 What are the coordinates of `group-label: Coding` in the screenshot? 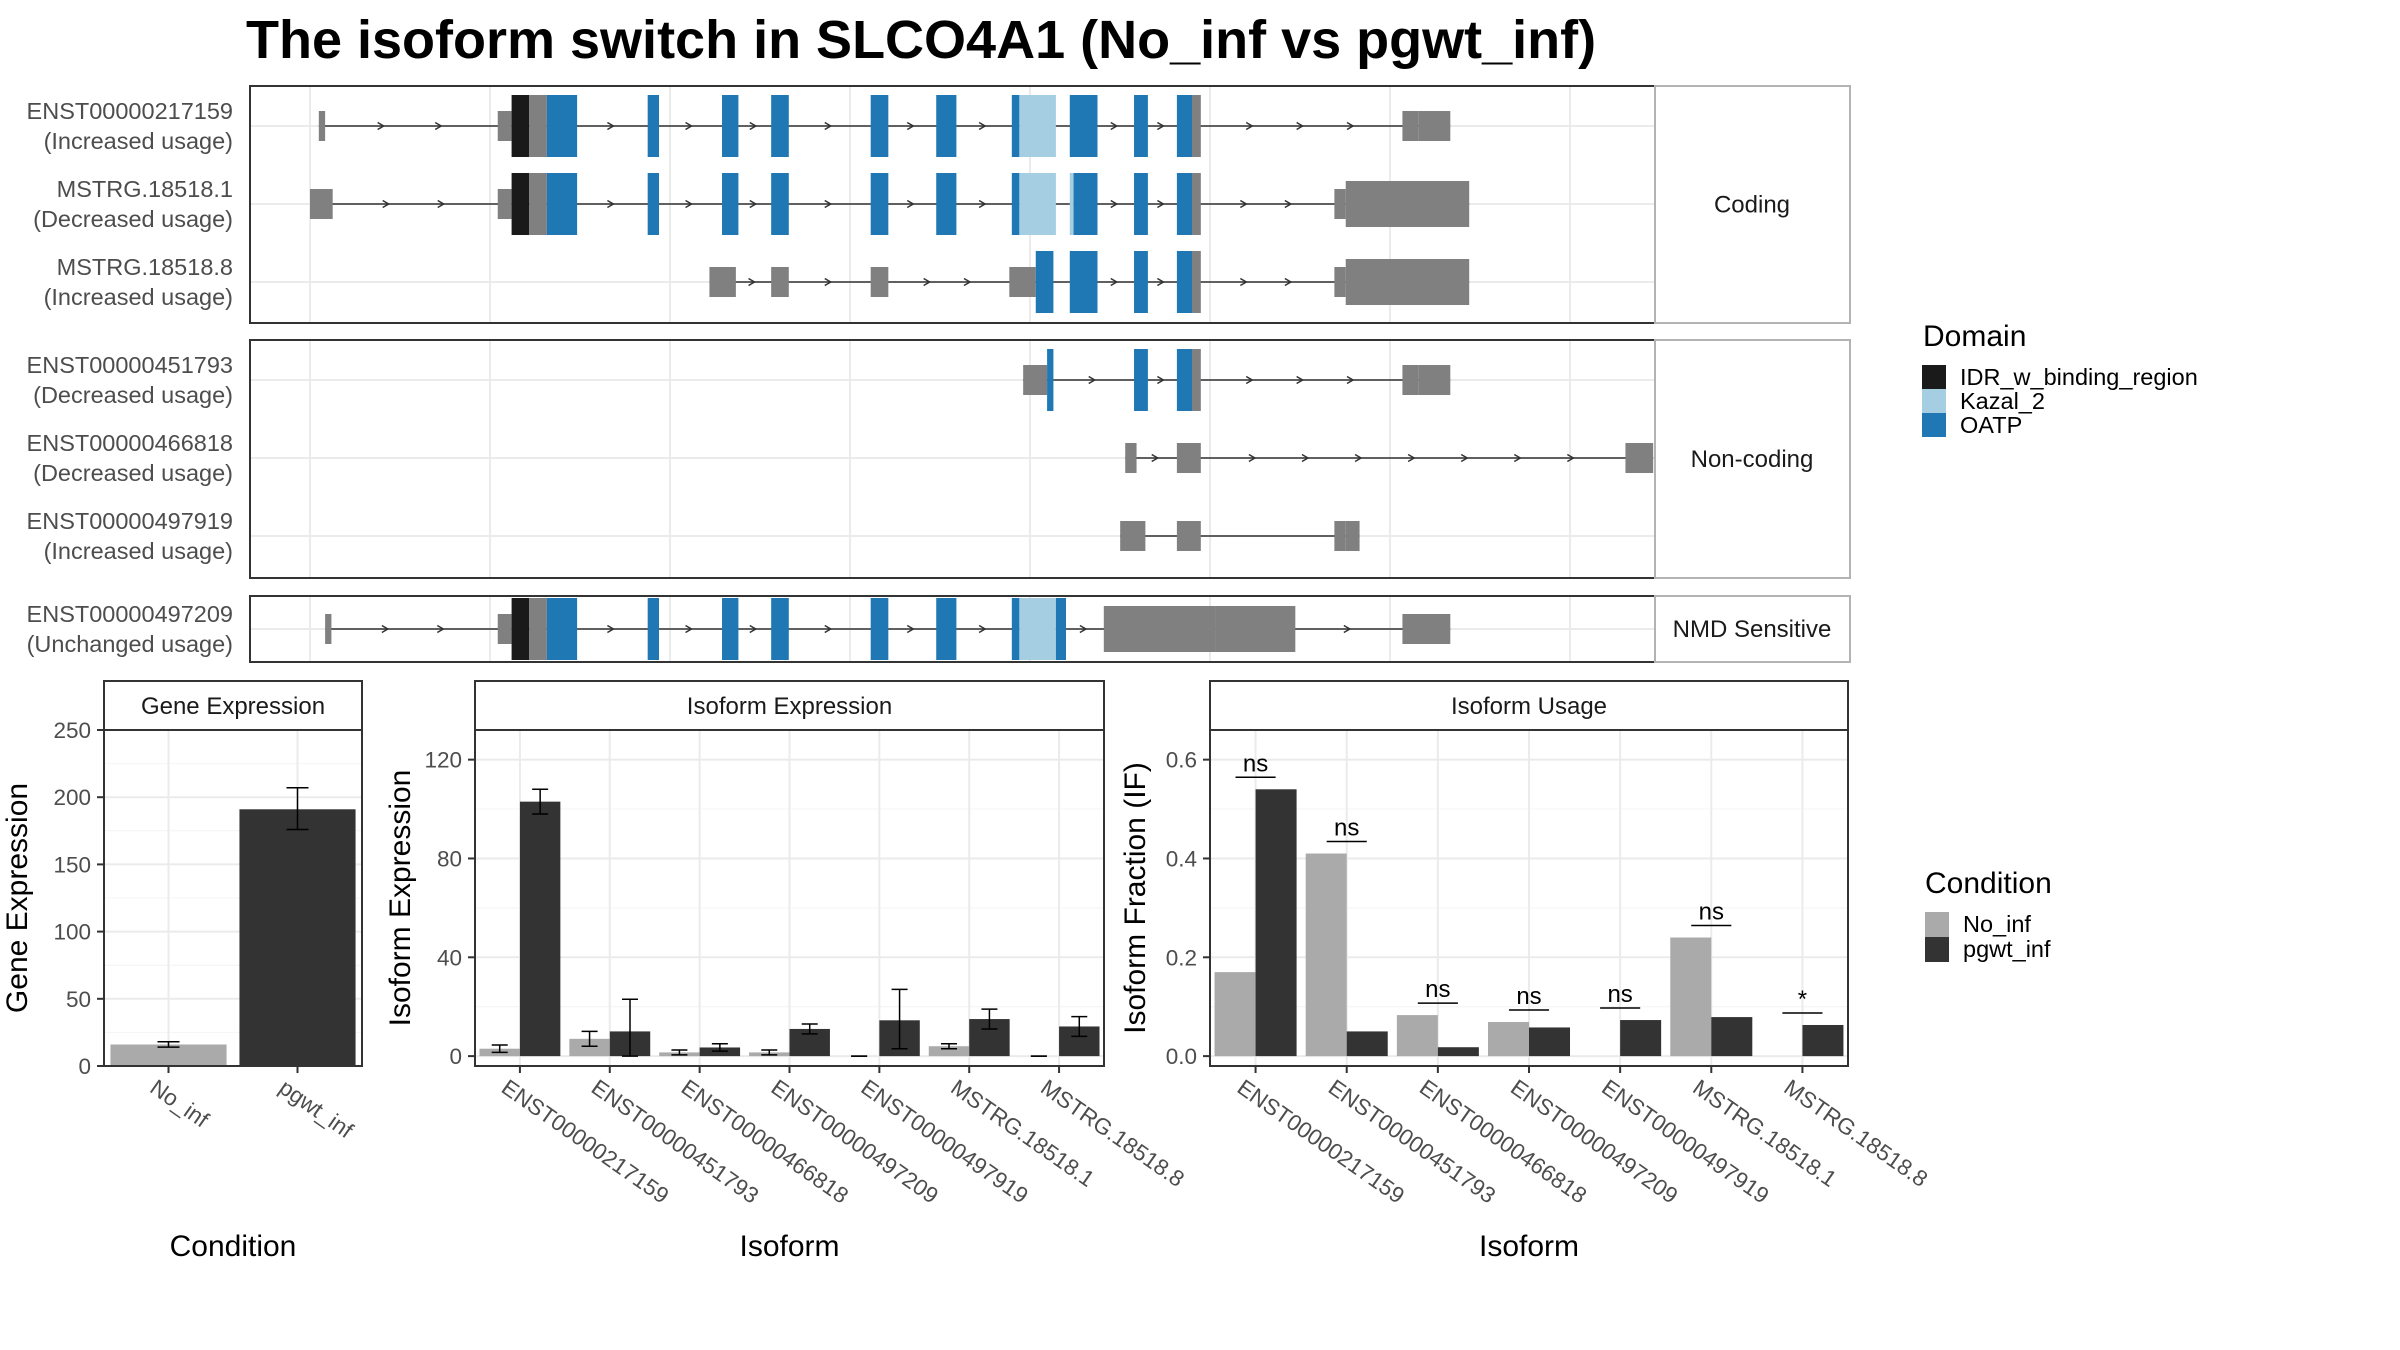 It's located at (1752, 205).